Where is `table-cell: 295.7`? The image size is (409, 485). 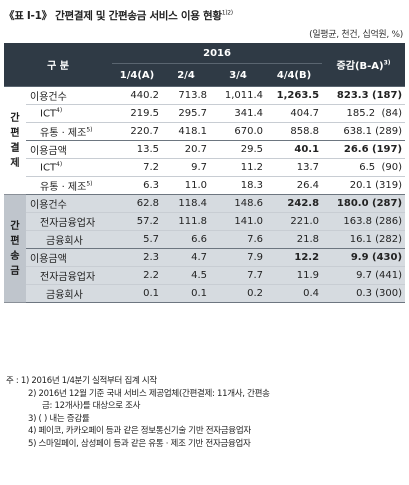
table-cell: 295.7 is located at coordinates (186, 113).